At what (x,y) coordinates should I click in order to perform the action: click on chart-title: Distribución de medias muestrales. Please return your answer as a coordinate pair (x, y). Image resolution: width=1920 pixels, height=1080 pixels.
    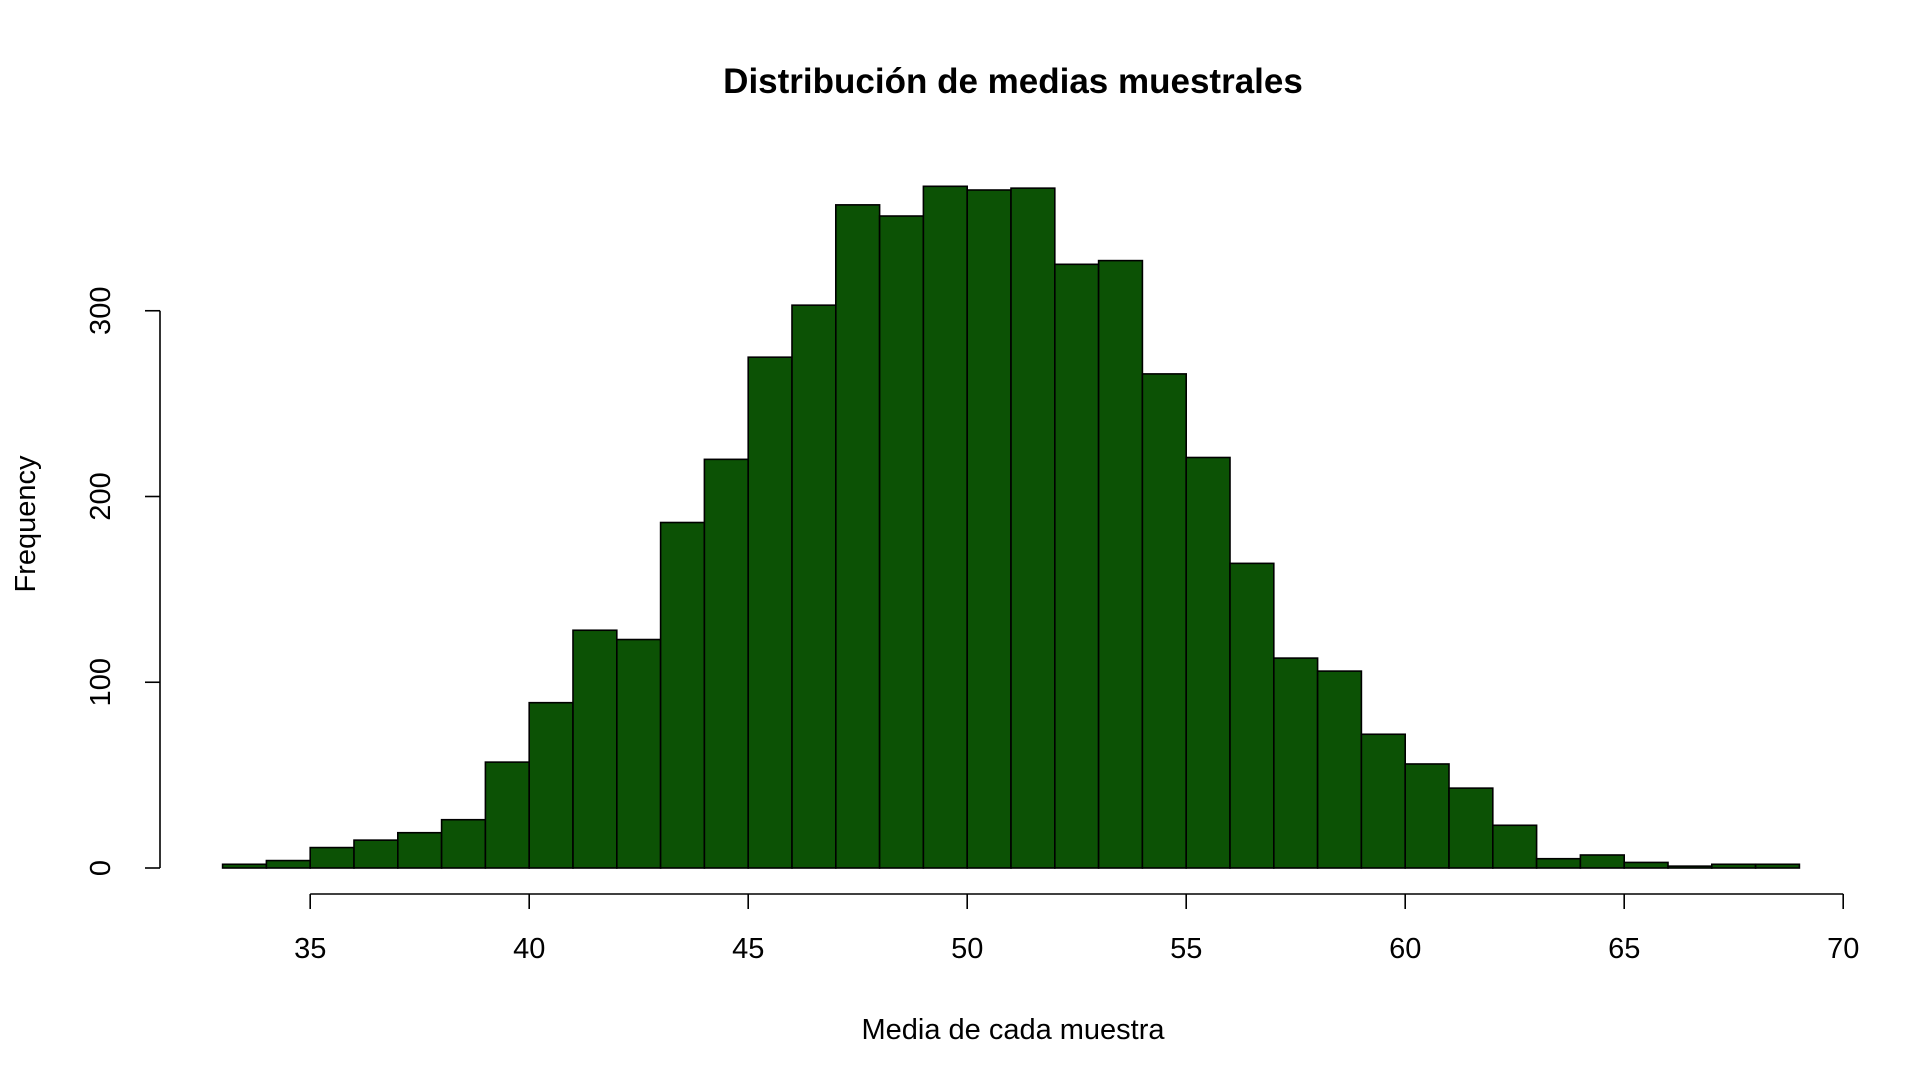
    Looking at the image, I should click on (1013, 81).